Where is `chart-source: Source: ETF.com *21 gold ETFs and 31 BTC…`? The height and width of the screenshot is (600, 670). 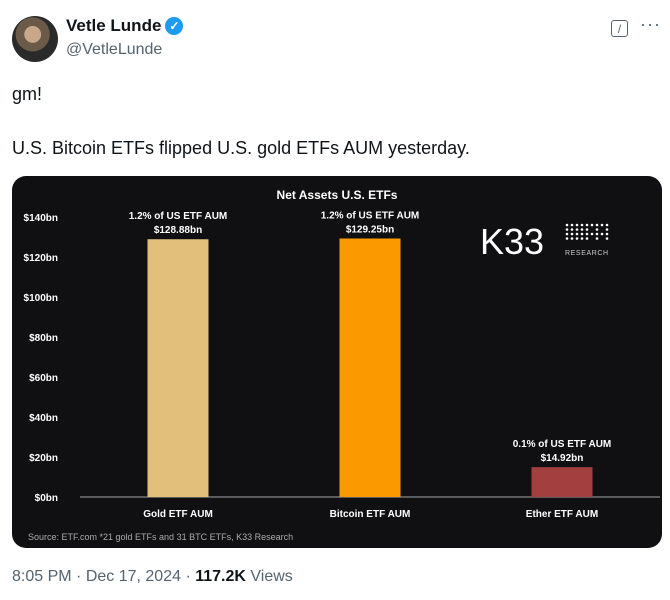
chart-source: Source: ETF.com *21 gold ETFs and 31 BTC… is located at coordinates (160, 537).